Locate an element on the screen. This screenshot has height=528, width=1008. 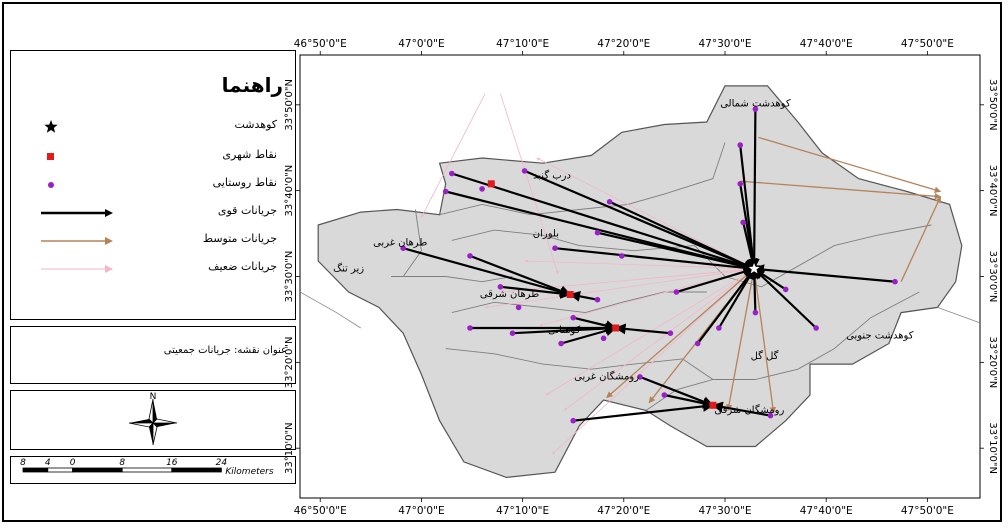
legend-item-label: جریانات قوی is located at coordinates (247, 210).